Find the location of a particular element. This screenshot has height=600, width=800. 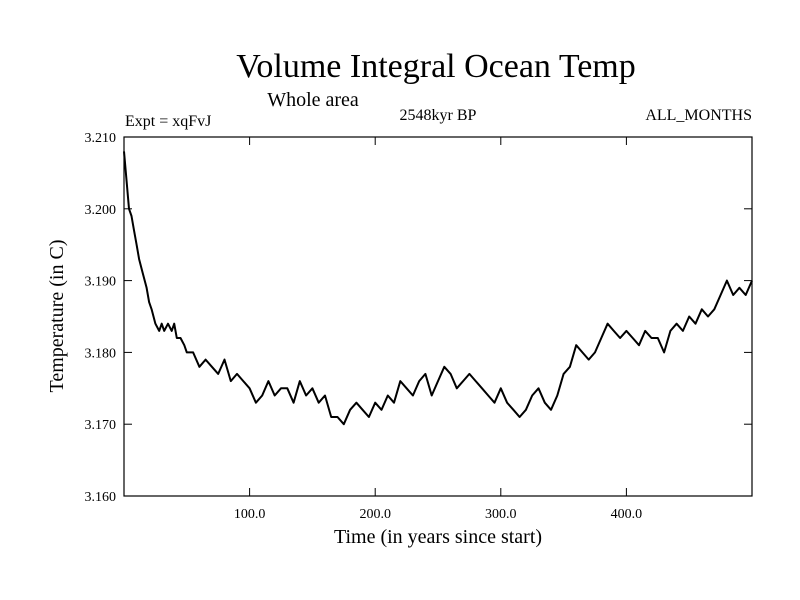

x-axis-label: Time (in years since start) is located at coordinates (438, 537).